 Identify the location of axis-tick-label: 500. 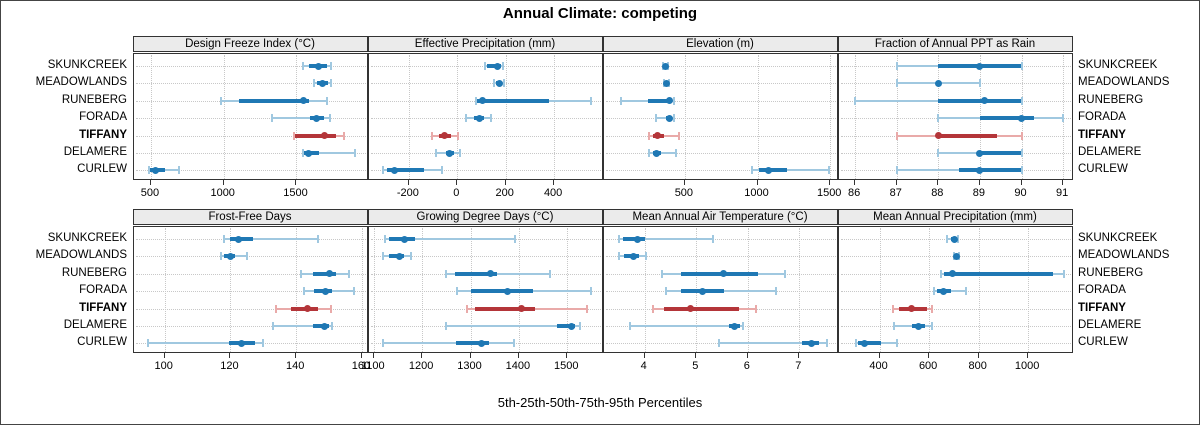
(150, 192).